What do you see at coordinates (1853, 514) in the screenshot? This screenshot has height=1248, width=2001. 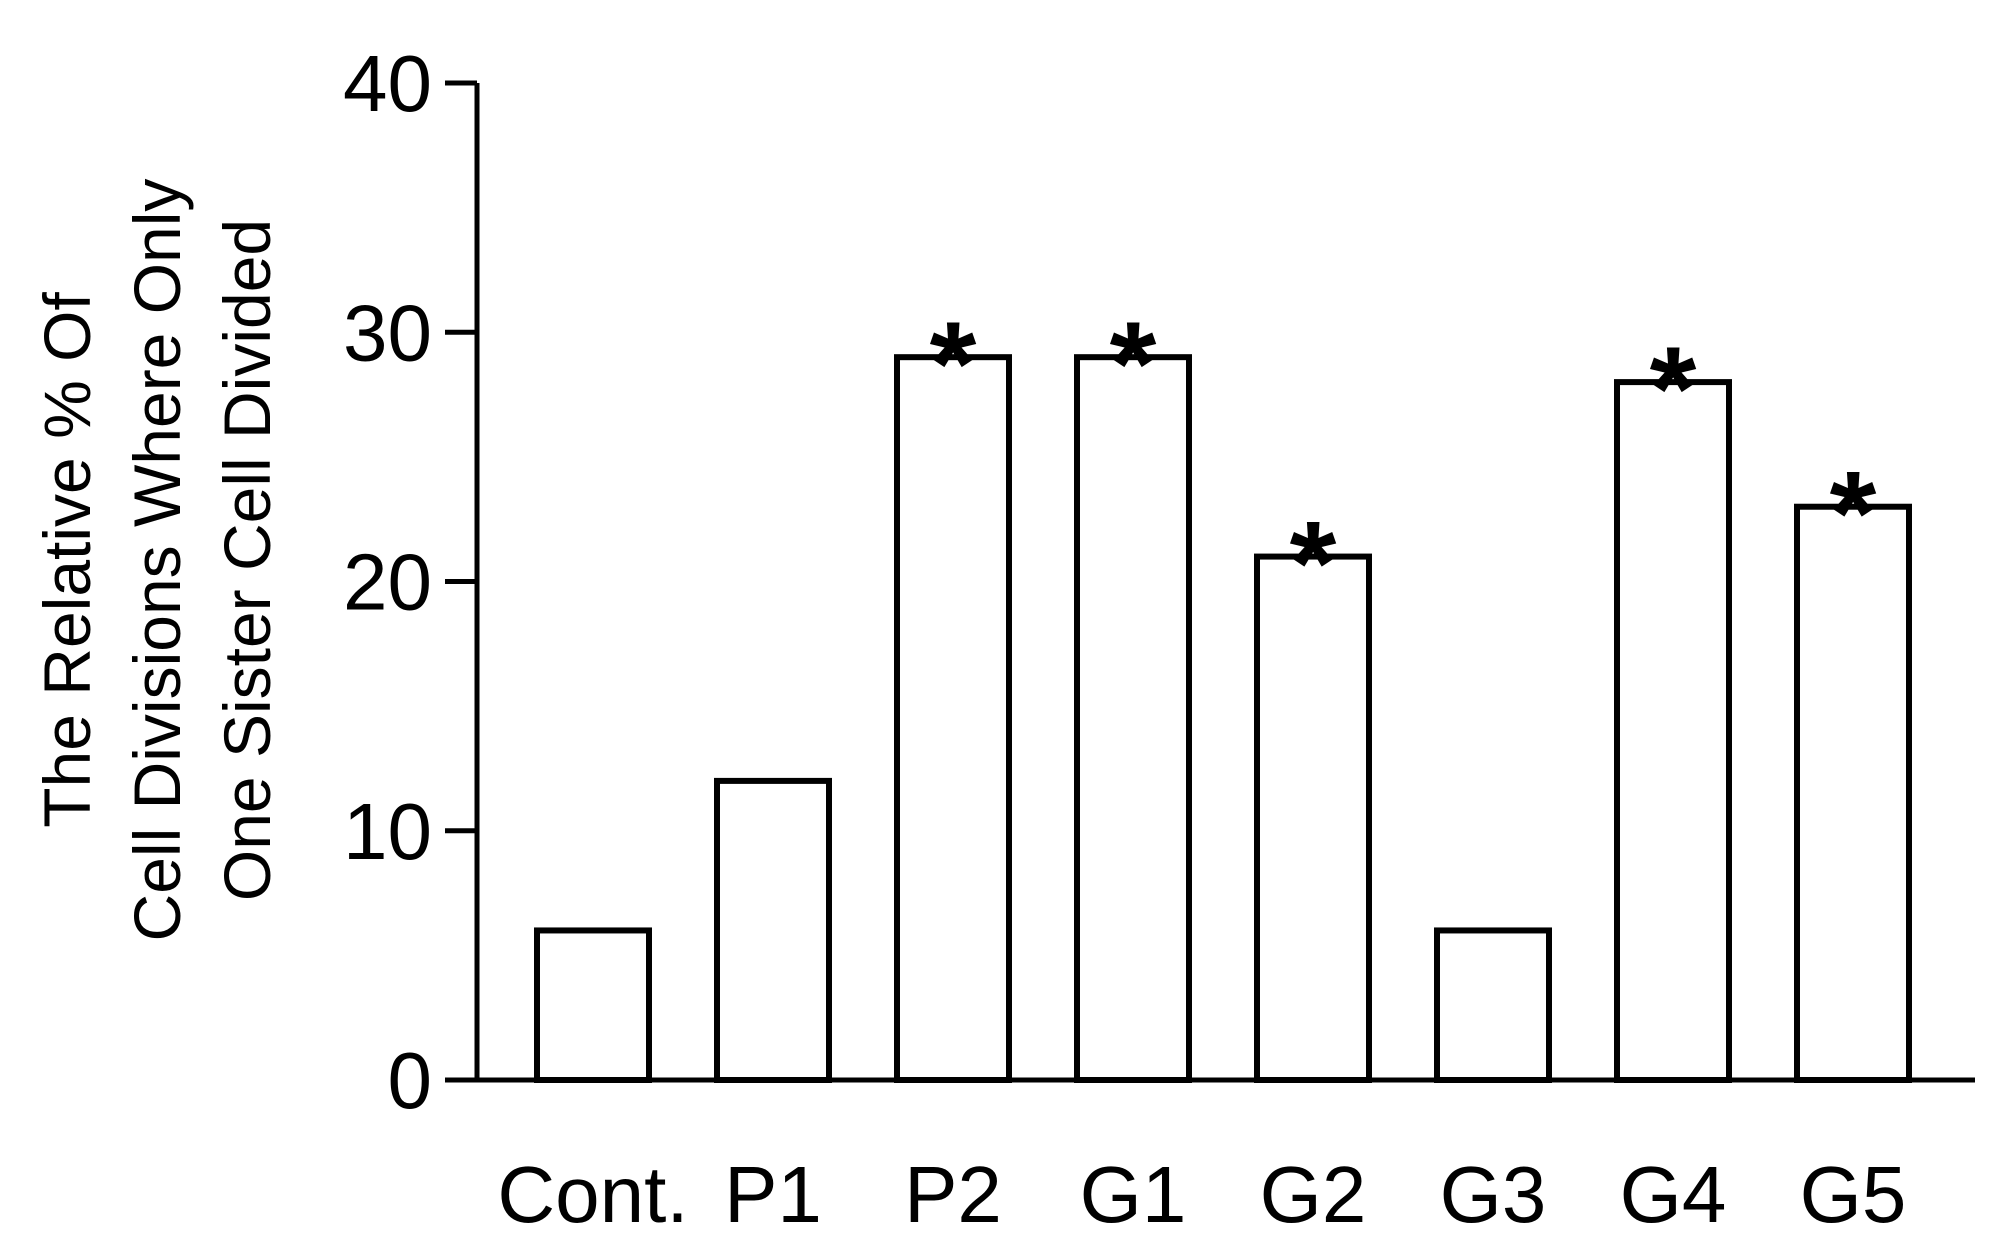 I see `significance-star-g5: *` at bounding box center [1853, 514].